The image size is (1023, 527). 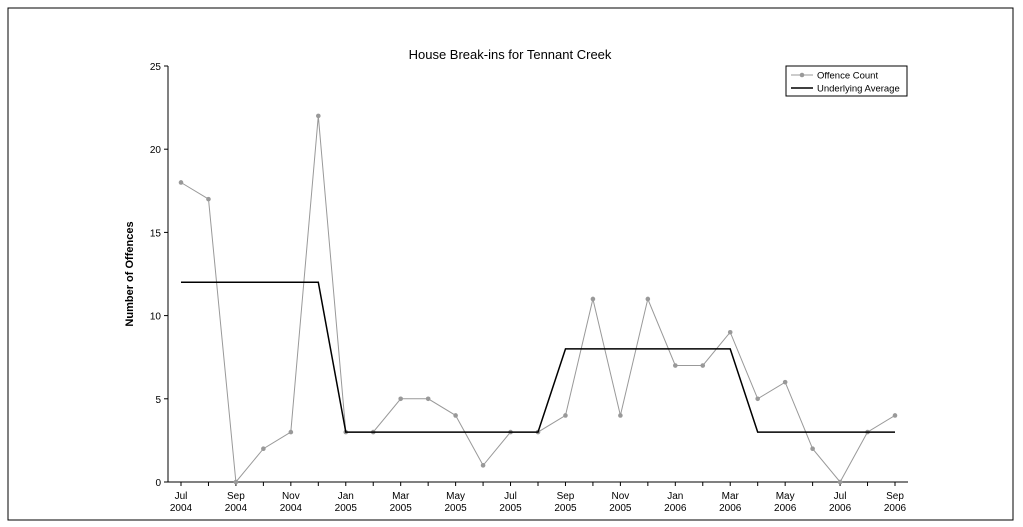 What do you see at coordinates (858, 89) in the screenshot?
I see `legend-label: Underlying Average` at bounding box center [858, 89].